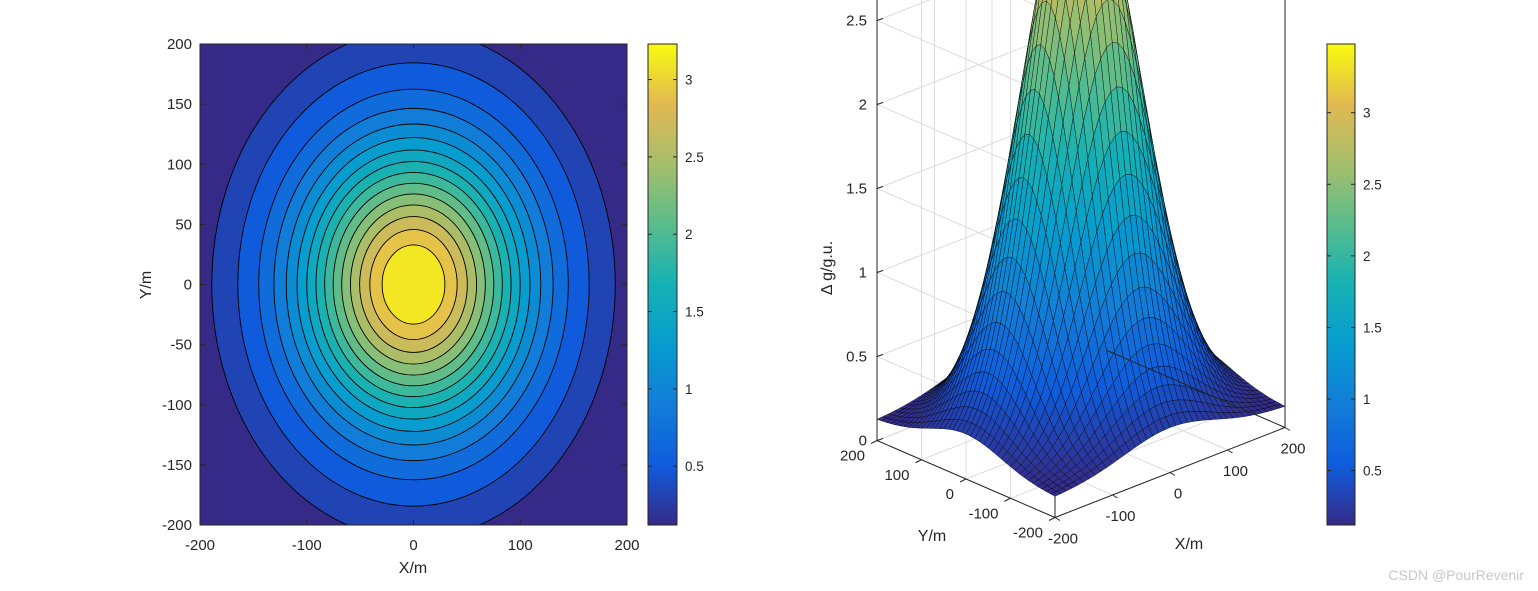 Image resolution: width=1538 pixels, height=591 pixels. I want to click on contour-ylabel: Y/m, so click(146, 285).